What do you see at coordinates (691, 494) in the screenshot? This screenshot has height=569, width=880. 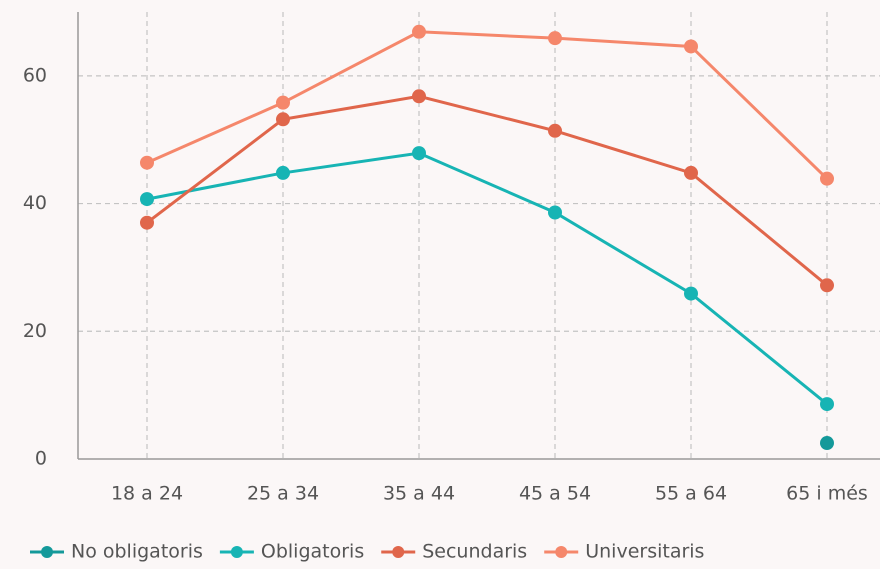 I see `x-tick-label: 55 a 64` at bounding box center [691, 494].